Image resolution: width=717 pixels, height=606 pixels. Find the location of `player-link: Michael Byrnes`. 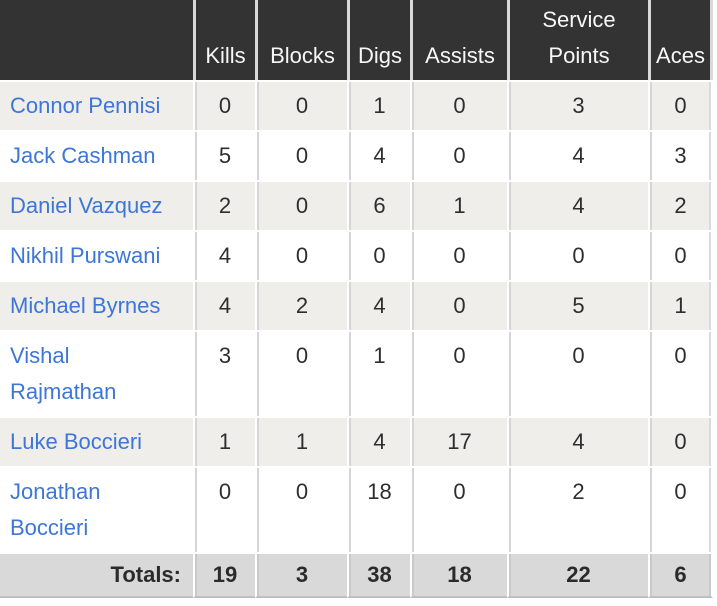

player-link: Michael Byrnes is located at coordinates (85, 305).